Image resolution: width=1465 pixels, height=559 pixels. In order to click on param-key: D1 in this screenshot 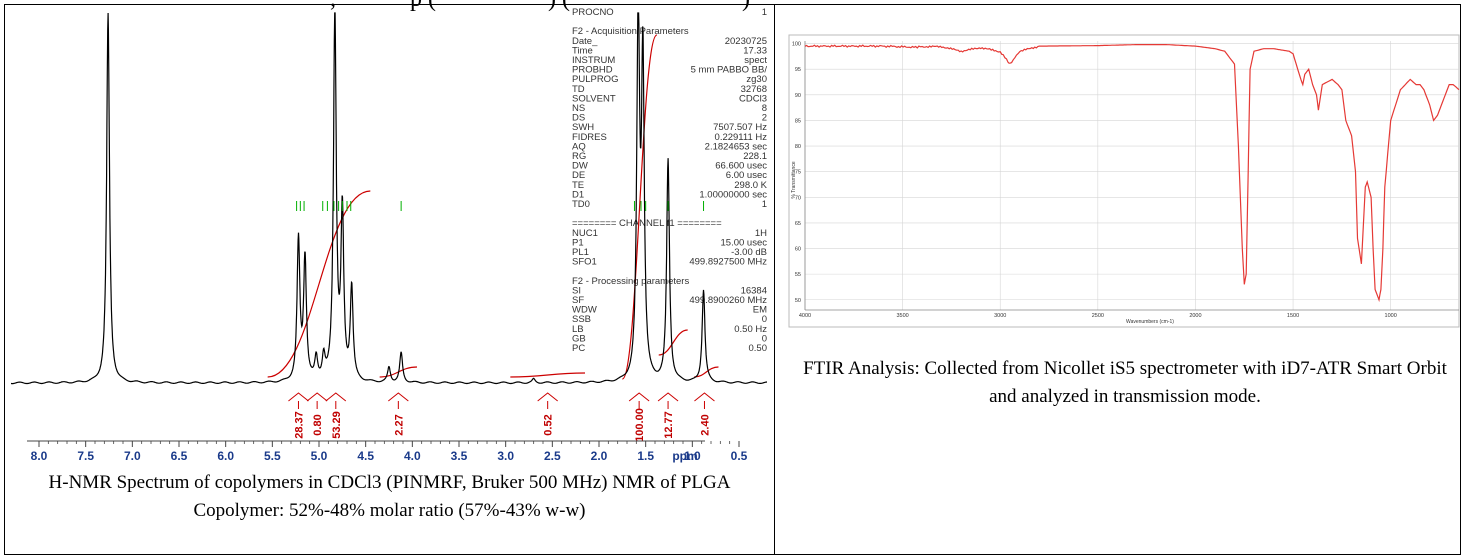, I will do `click(578, 194)`.